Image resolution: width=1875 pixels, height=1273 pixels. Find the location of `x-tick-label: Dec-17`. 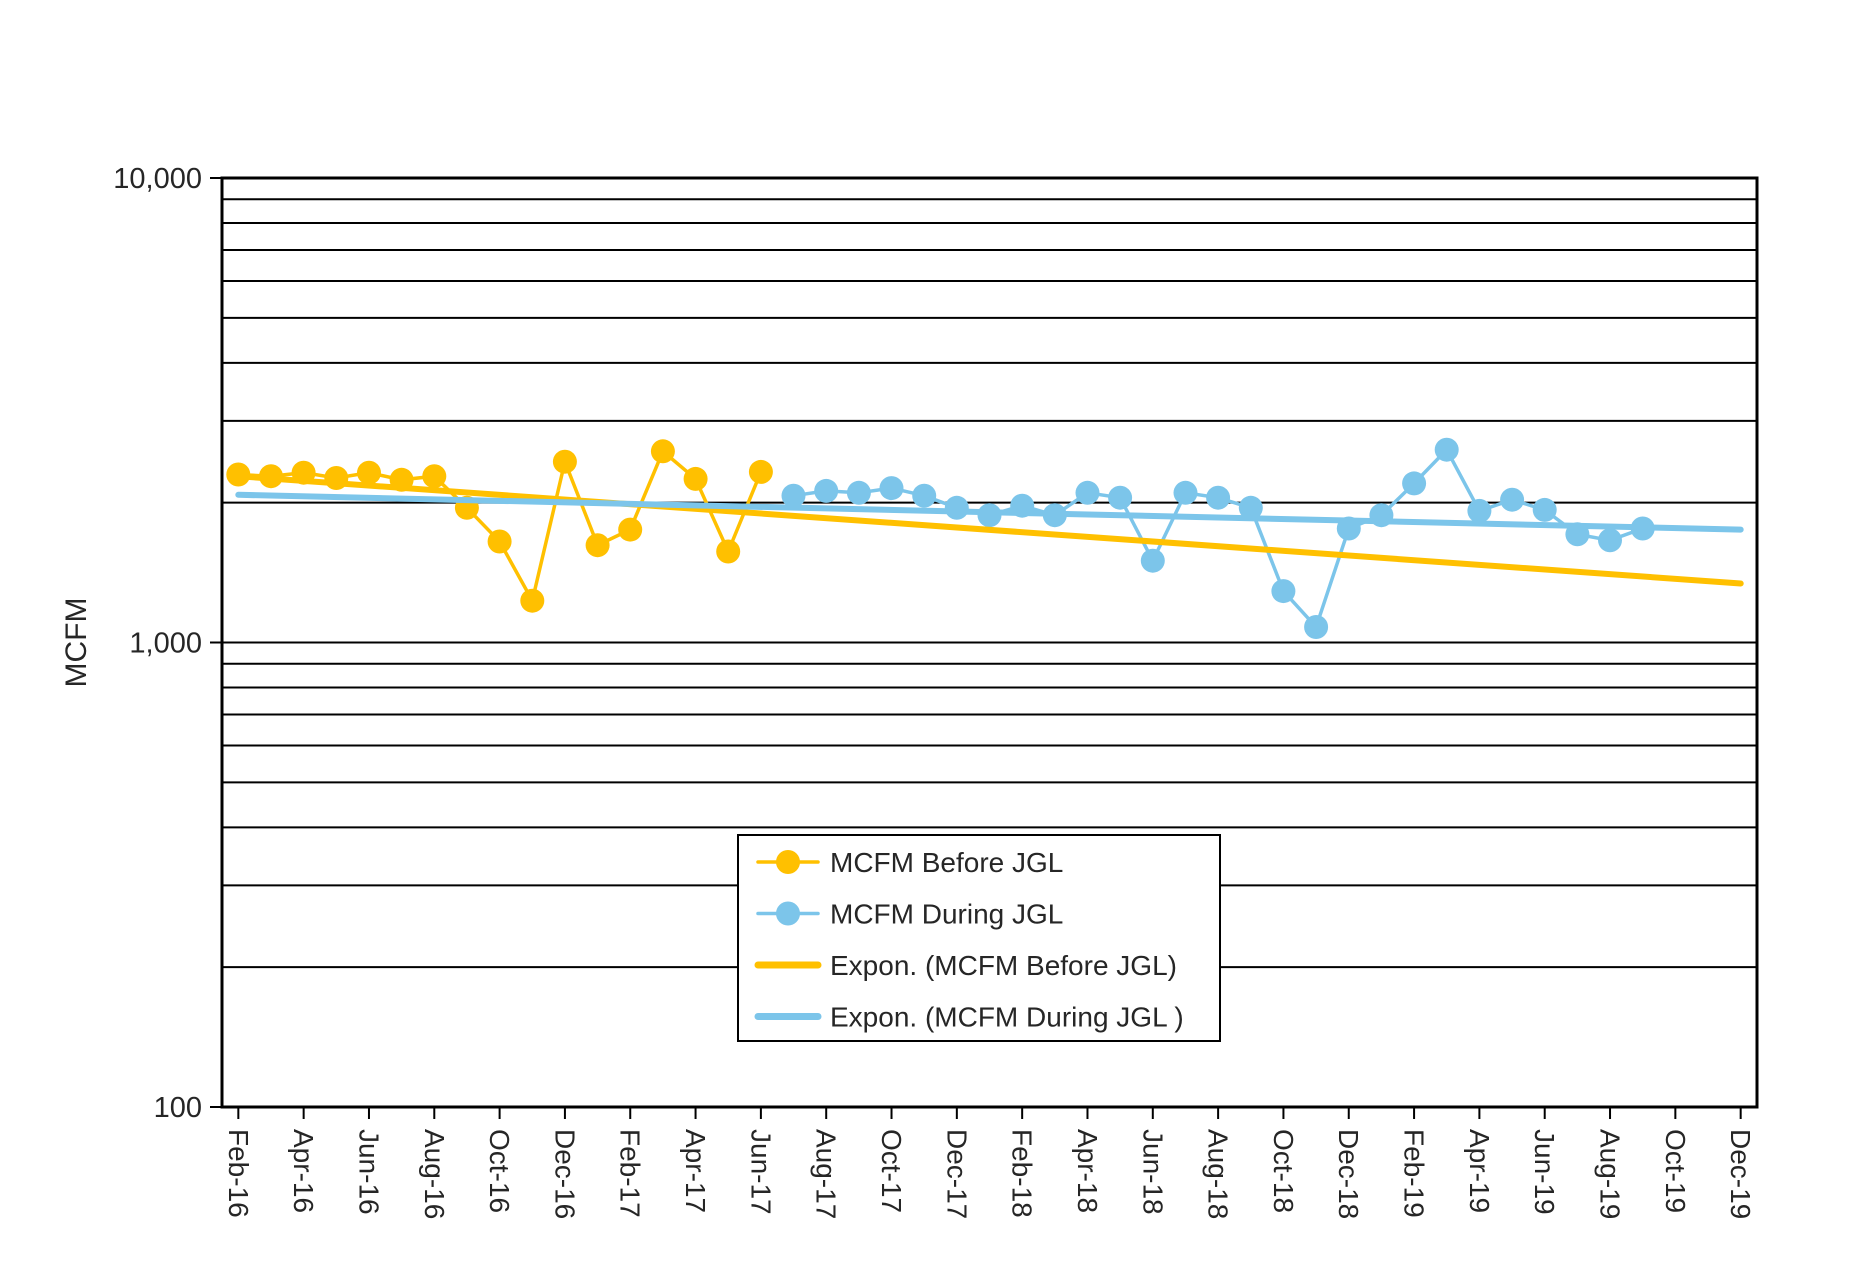

x-tick-label: Dec-17 is located at coordinates (956, 1174).